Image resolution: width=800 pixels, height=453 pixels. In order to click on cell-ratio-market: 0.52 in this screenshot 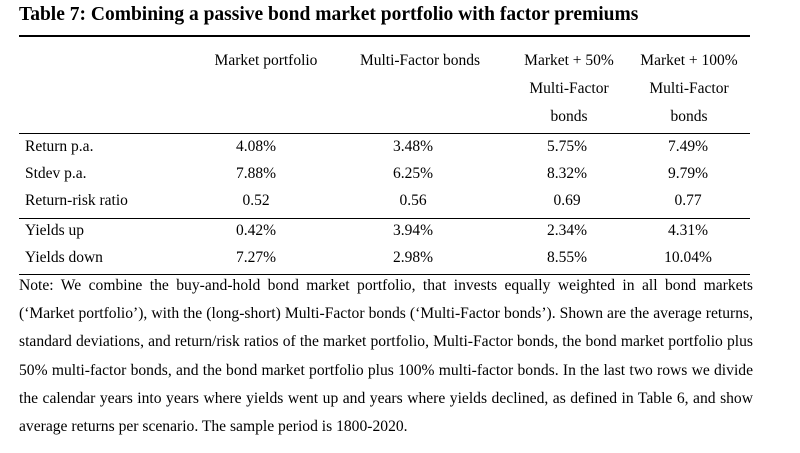, I will do `click(256, 200)`.